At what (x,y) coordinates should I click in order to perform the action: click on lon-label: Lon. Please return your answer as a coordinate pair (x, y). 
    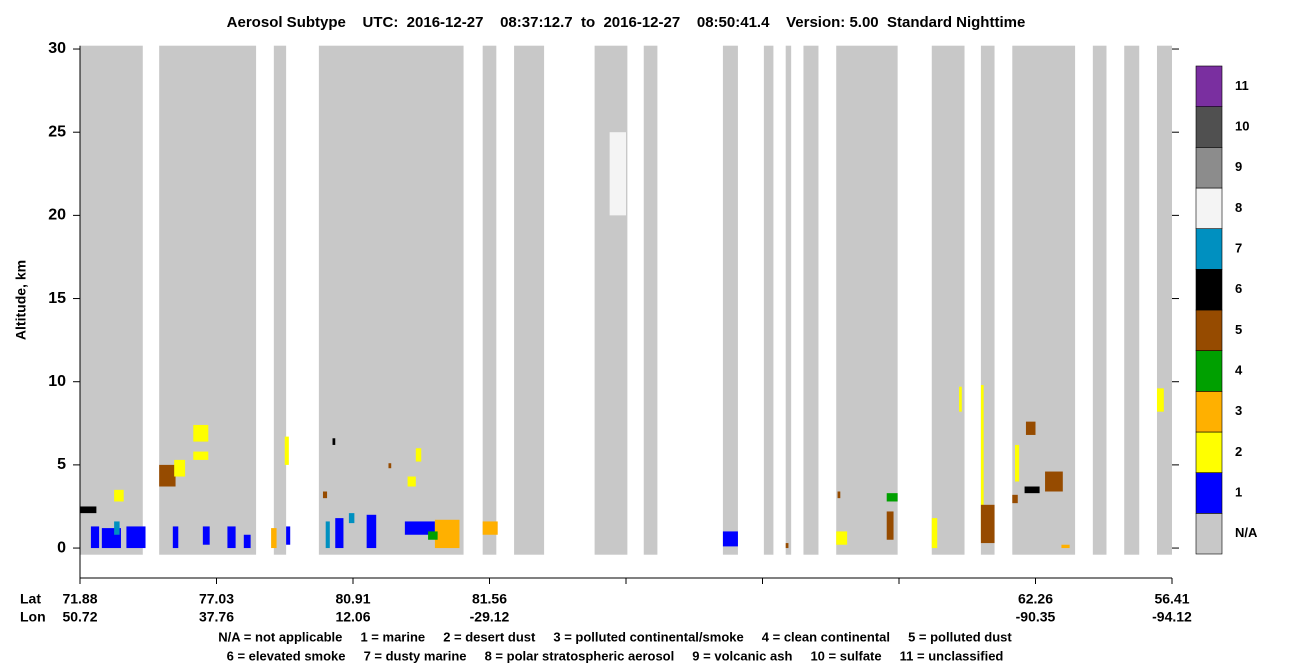
    Looking at the image, I should click on (33, 617).